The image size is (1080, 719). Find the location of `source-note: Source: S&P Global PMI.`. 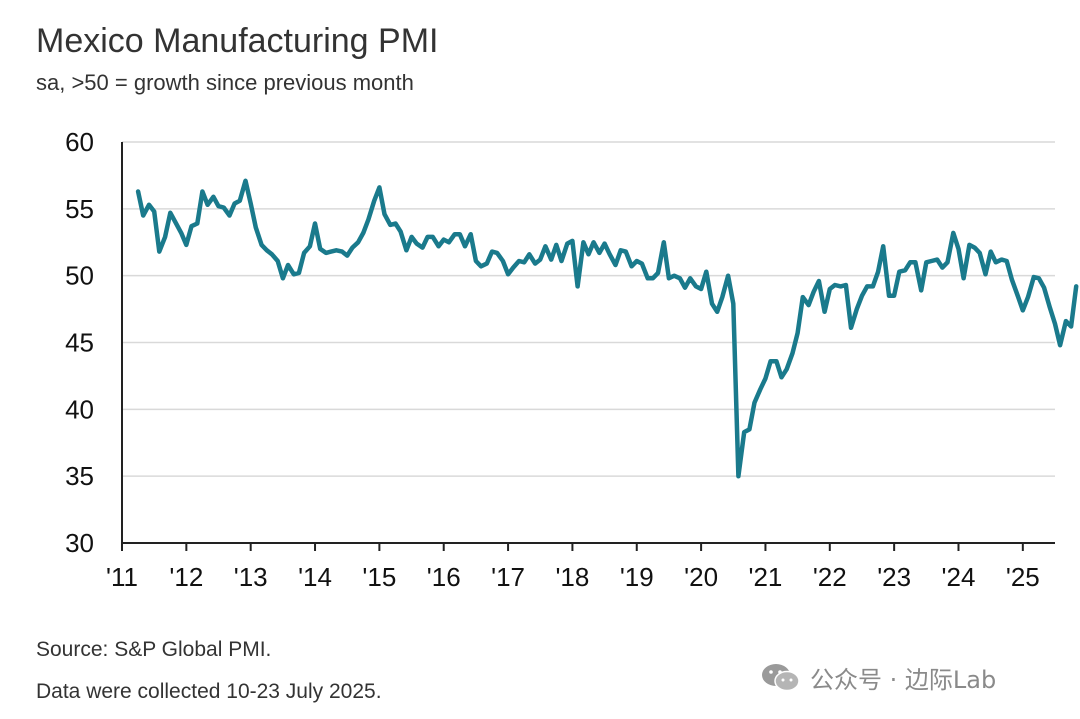

source-note: Source: S&P Global PMI. is located at coordinates (154, 649).